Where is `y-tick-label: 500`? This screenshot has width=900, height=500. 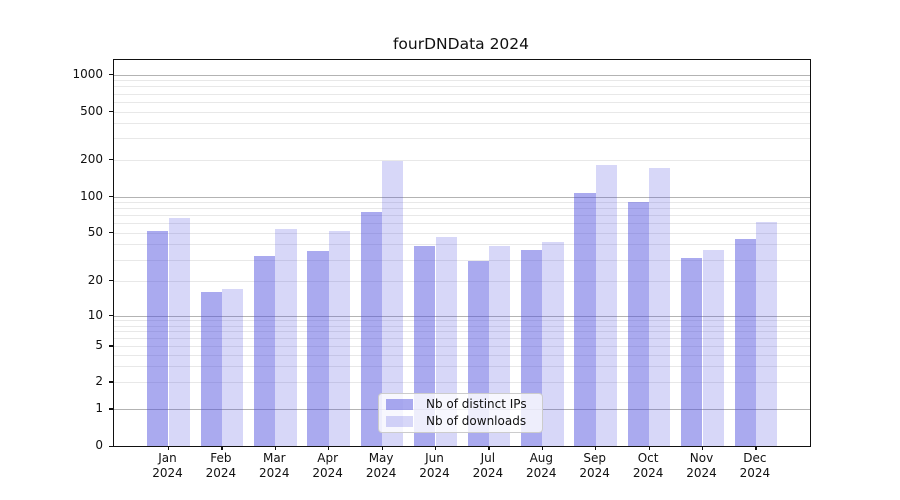
y-tick-label: 500 is located at coordinates (91, 110).